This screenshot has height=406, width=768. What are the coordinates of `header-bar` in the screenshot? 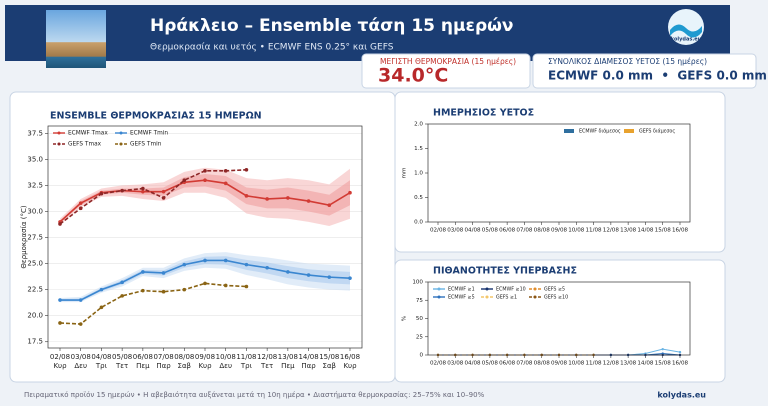 It's located at (367, 33).